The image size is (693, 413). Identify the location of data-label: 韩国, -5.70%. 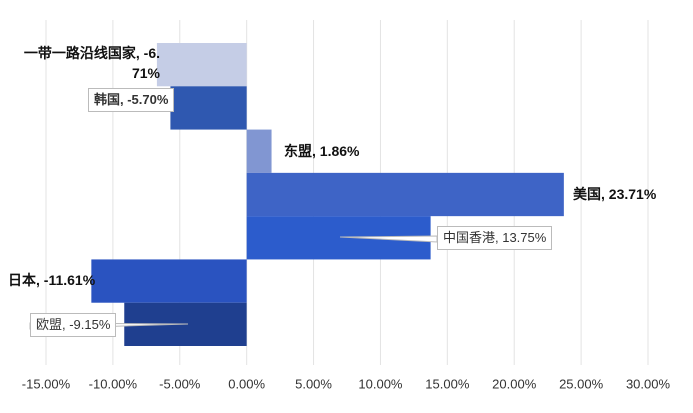
(131, 100).